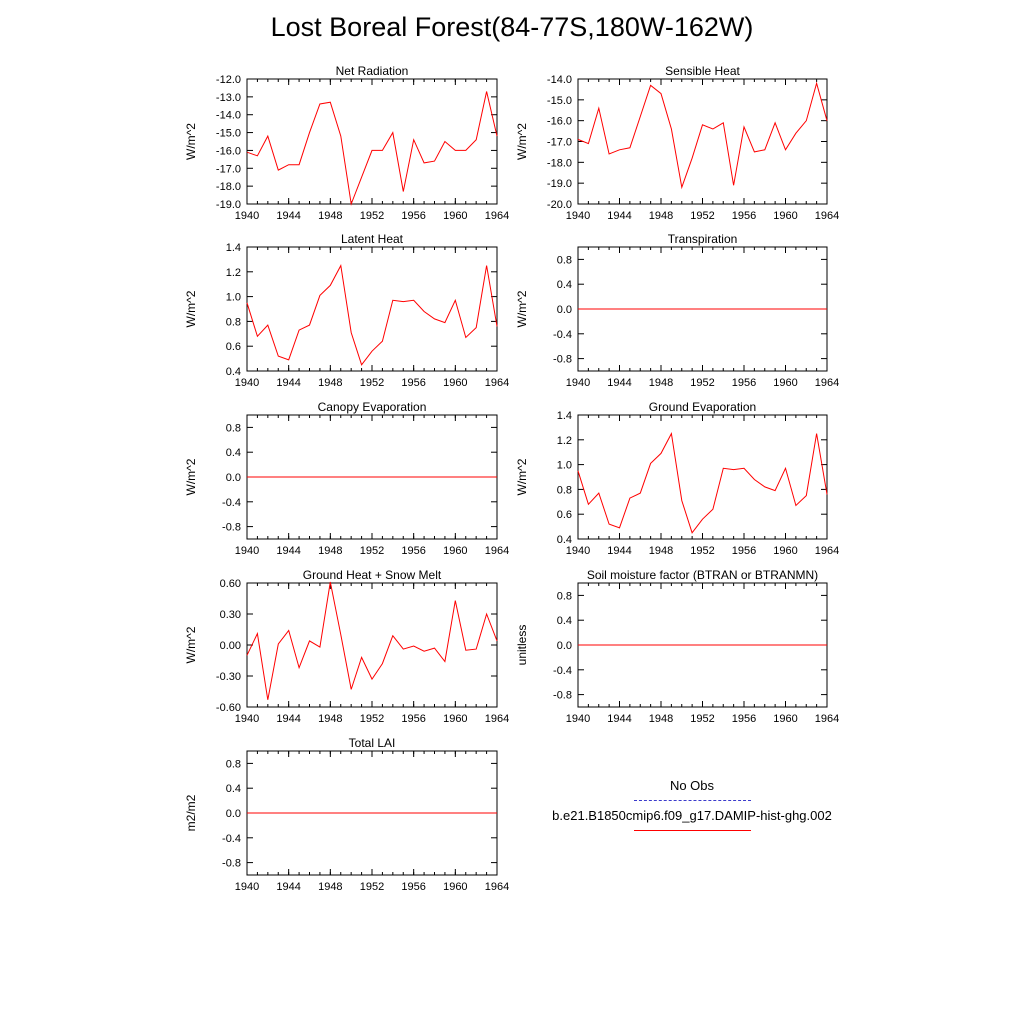 The height and width of the screenshot is (1024, 1024). Describe the element at coordinates (228, 80) in the screenshot. I see `y-tick-label: -12.0` at that location.